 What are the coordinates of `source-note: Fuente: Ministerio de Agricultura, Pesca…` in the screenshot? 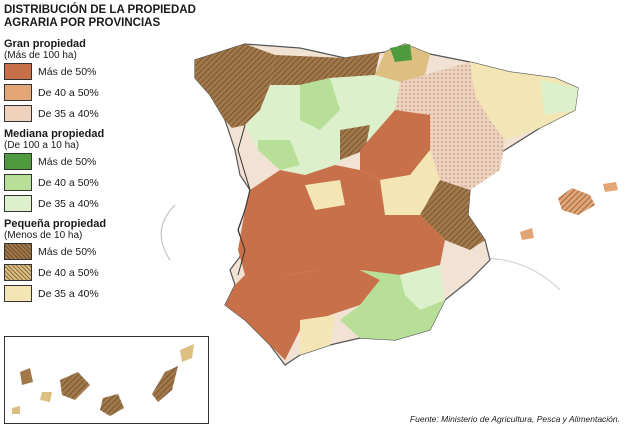 It's located at (514, 419).